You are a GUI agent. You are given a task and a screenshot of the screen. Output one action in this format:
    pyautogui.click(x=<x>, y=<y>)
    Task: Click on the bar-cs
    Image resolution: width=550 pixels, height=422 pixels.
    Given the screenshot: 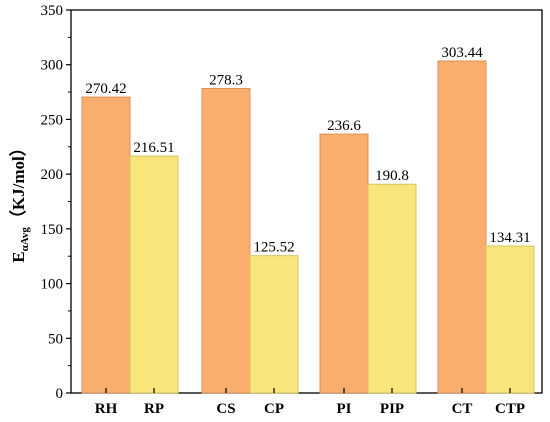 What is the action you would take?
    pyautogui.click(x=226, y=240)
    